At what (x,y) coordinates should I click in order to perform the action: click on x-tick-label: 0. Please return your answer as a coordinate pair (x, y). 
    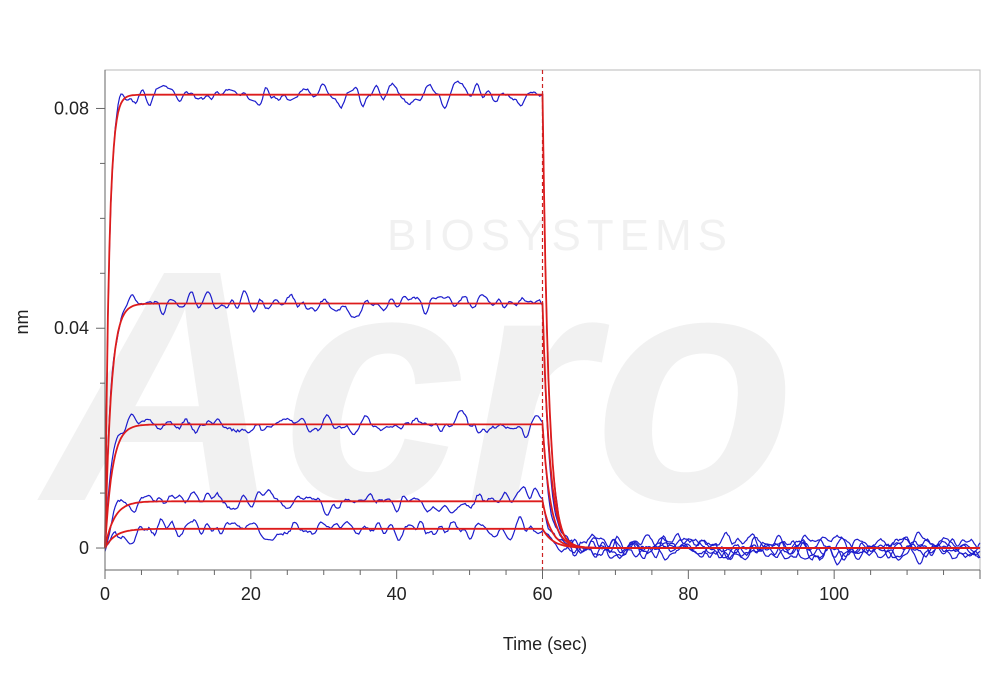
    Looking at the image, I should click on (105, 594).